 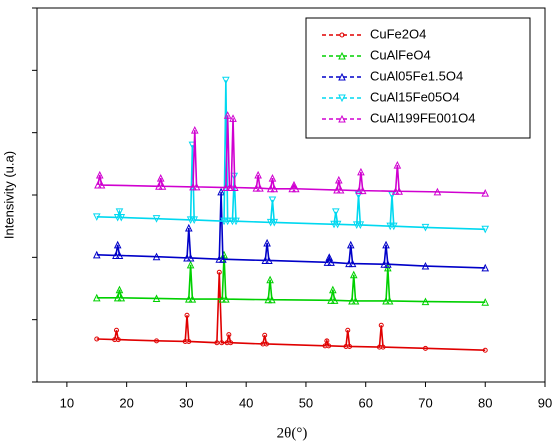 I want to click on x-tick-label: 20, so click(x=126, y=402).